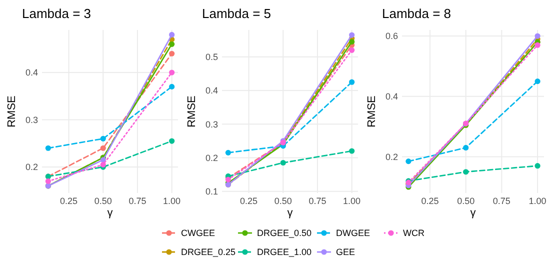  Describe the element at coordinates (198, 233) in the screenshot. I see `legend-label: CWGEE` at that location.